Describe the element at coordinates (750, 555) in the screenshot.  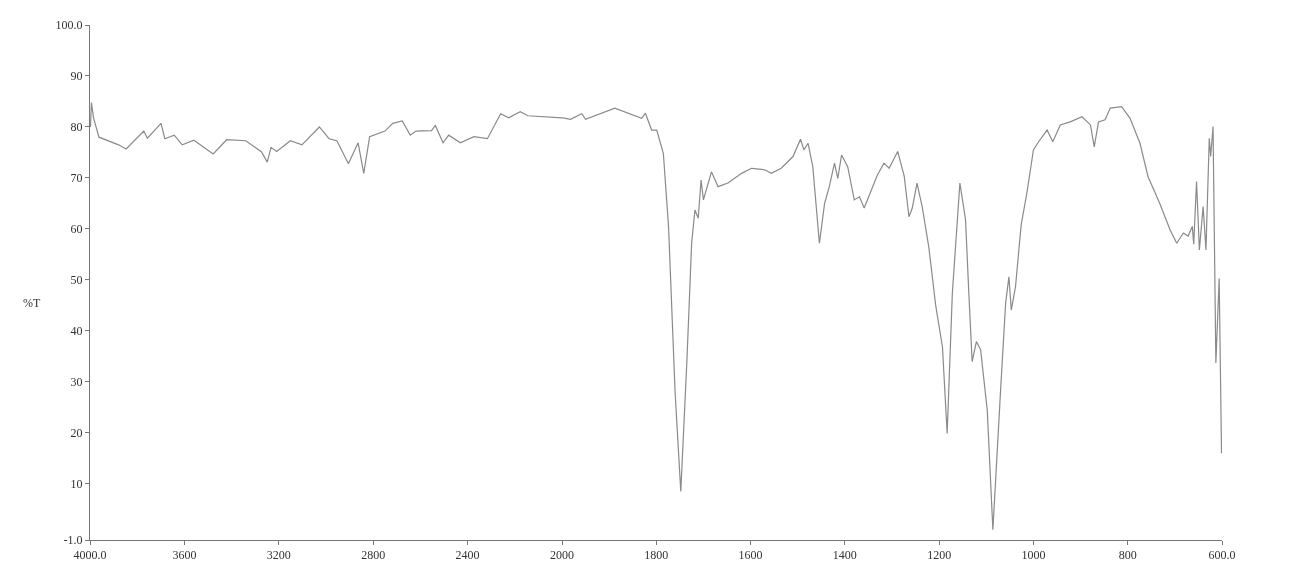
I see `x-tick-label: 1600` at that location.